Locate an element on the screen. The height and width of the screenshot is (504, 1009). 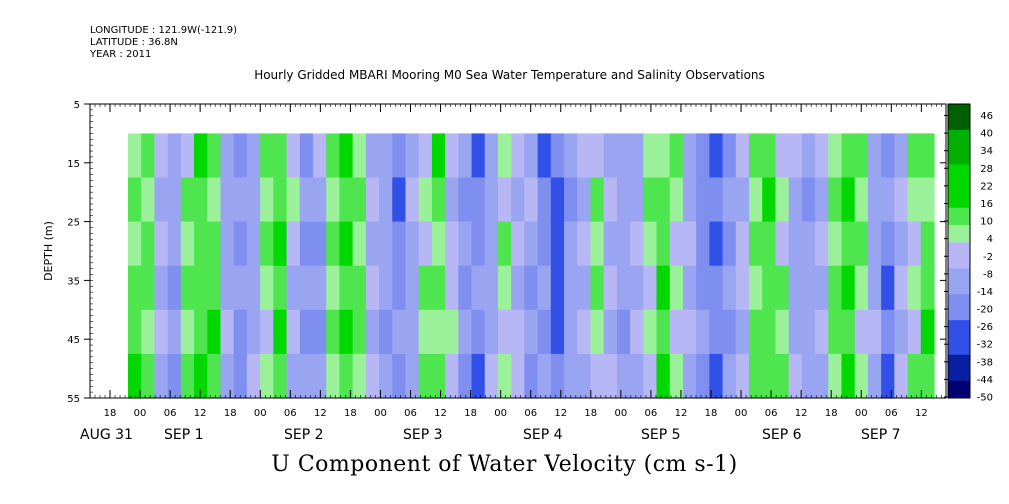
y-axis-label: DEPTH (m) is located at coordinates (48, 251).